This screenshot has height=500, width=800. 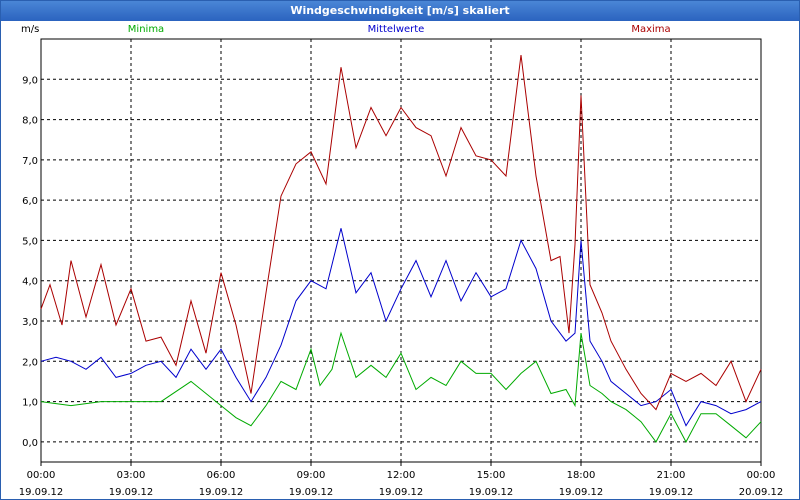 I want to click on y-tick-label: 8,0, so click(x=30, y=121).